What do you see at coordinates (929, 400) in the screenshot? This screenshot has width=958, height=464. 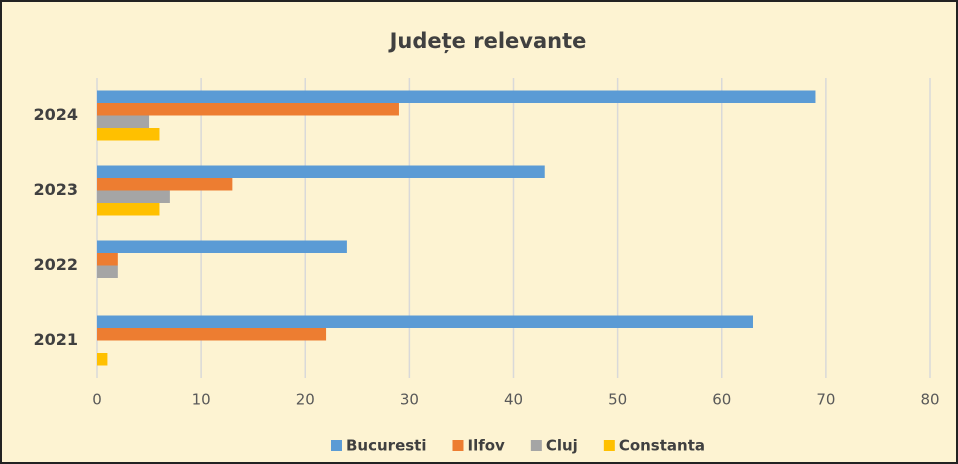 I see `x-tick-label: 80` at bounding box center [929, 400].